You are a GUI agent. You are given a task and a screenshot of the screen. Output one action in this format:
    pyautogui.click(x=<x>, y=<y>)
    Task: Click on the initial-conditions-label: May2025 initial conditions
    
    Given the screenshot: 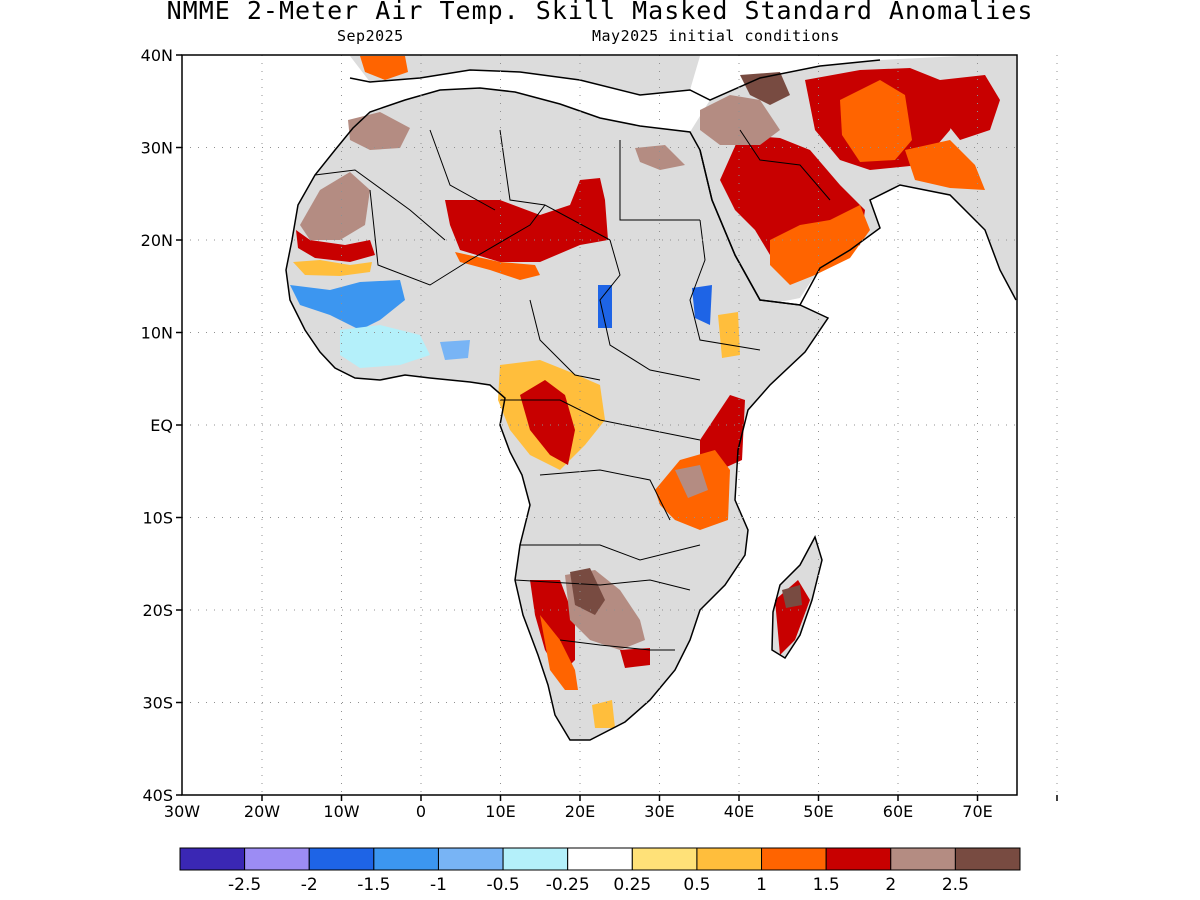 What is the action you would take?
    pyautogui.click(x=716, y=36)
    